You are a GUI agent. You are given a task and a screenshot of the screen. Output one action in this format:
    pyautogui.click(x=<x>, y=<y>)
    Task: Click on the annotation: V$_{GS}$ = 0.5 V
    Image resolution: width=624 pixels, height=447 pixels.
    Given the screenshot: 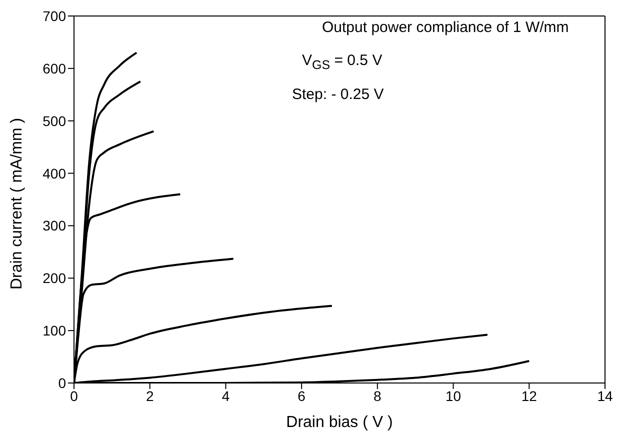 What is the action you would take?
    pyautogui.click(x=342, y=62)
    